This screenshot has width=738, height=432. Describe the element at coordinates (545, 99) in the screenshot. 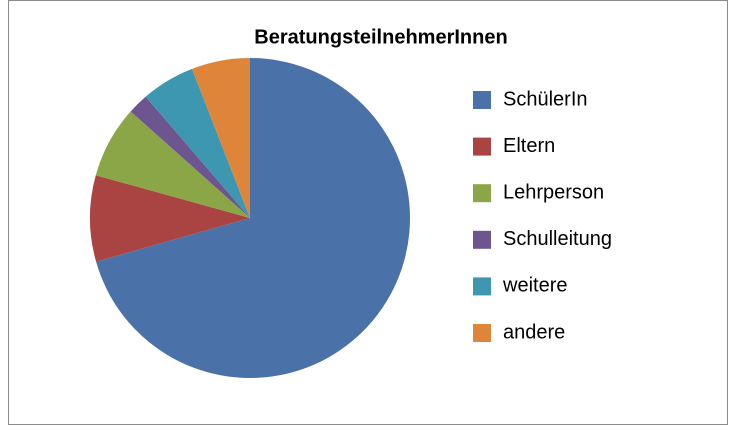

I see `legend-label: SchülerIn` at that location.